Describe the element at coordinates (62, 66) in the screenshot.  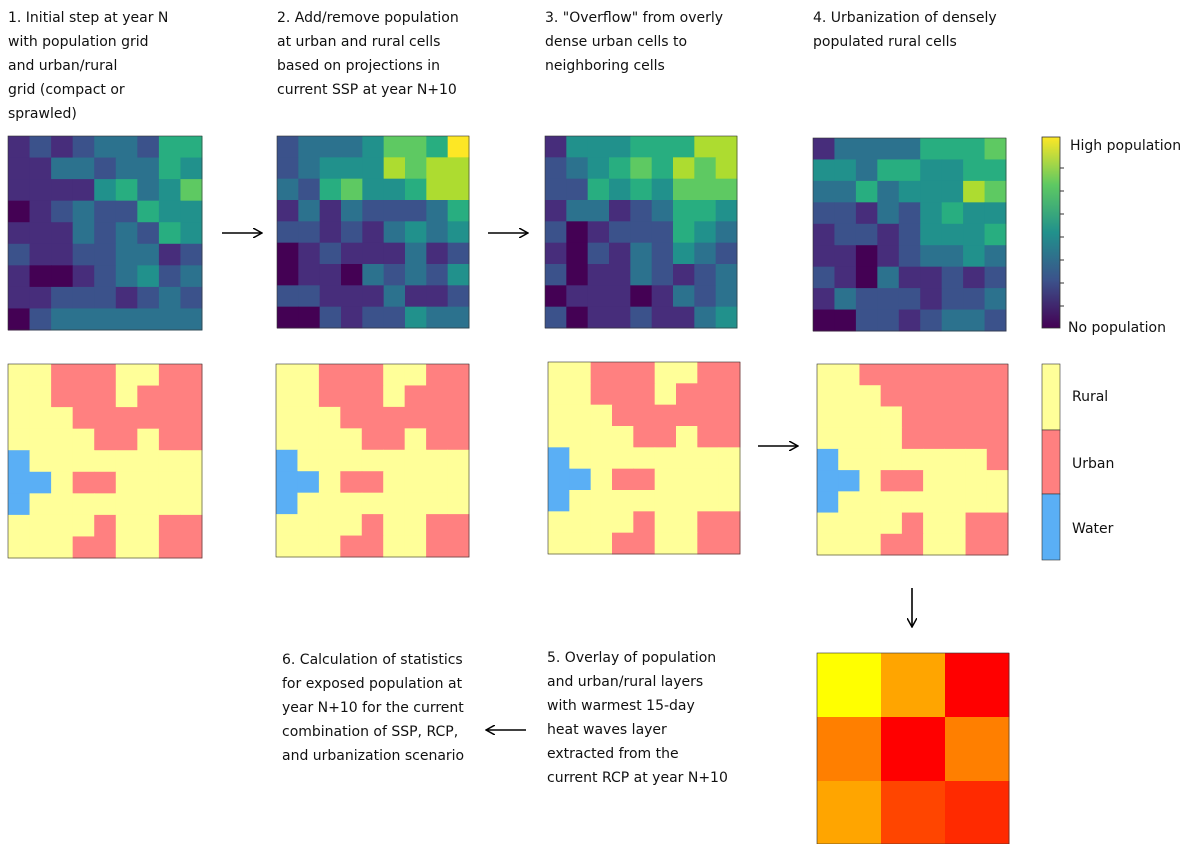
I see `step-text: and urban/rural` at that location.